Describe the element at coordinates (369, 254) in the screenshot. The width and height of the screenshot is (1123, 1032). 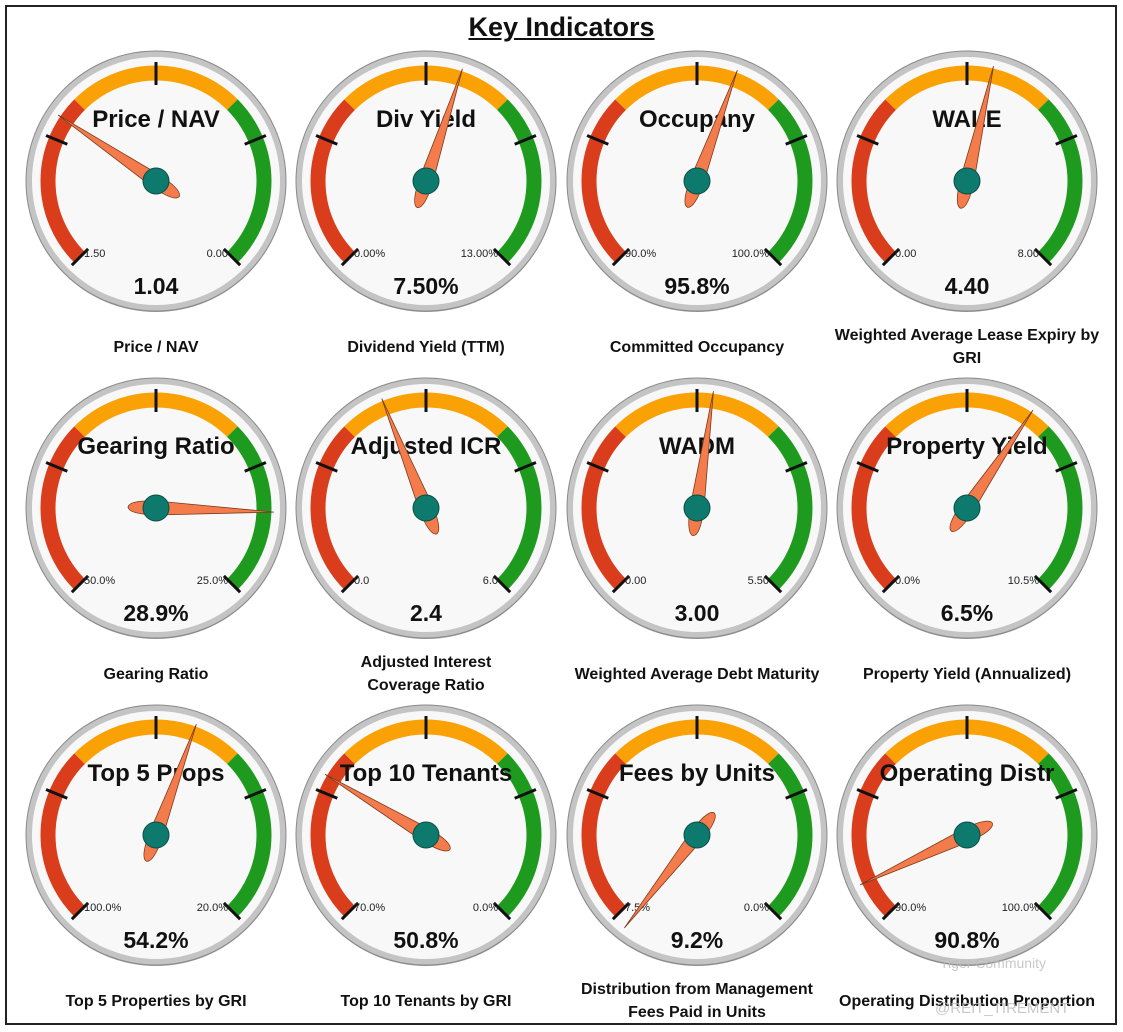
I see `gauge-min-label: 0.00%` at that location.